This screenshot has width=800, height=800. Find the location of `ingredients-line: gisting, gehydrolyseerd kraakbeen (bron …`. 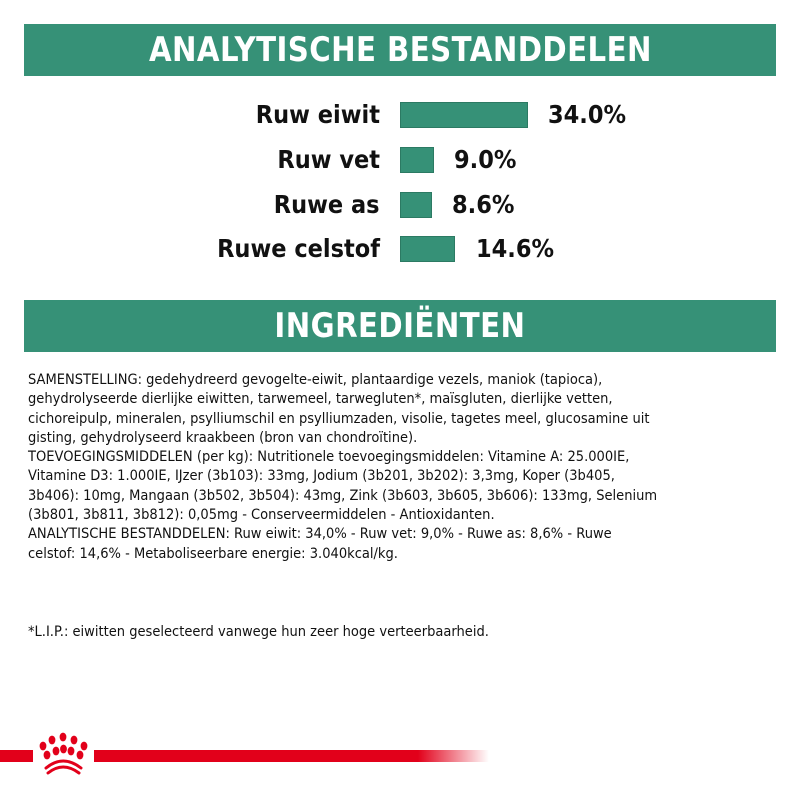

ingredients-line: gisting, gehydrolyseerd kraakbeen (bron … is located at coordinates (223, 437).